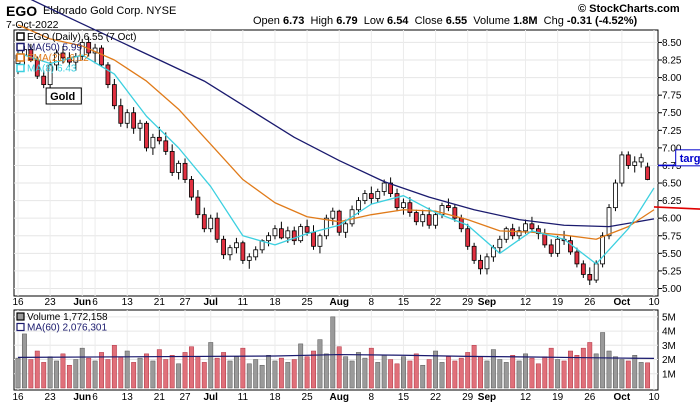 The width and height of the screenshot is (700, 405). I want to click on ticker-symbol: EGO, so click(22, 11).